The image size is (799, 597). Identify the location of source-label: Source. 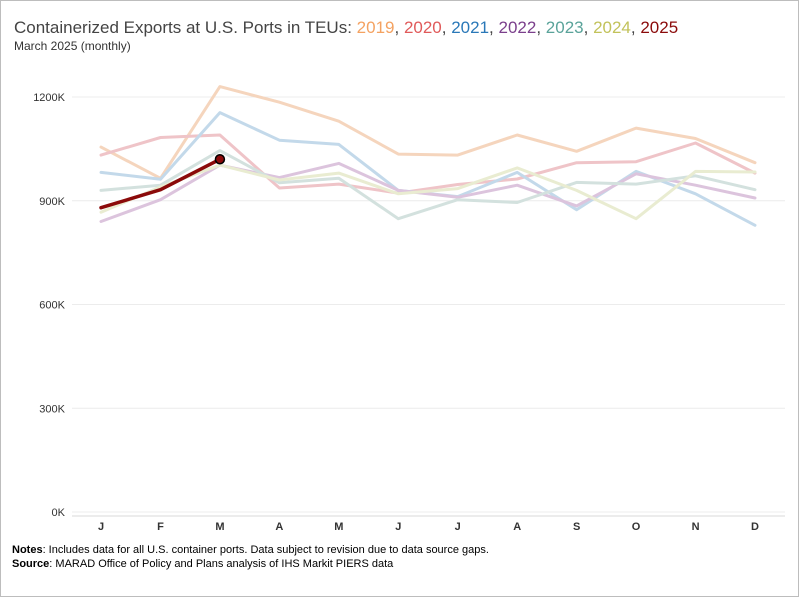
(31, 564).